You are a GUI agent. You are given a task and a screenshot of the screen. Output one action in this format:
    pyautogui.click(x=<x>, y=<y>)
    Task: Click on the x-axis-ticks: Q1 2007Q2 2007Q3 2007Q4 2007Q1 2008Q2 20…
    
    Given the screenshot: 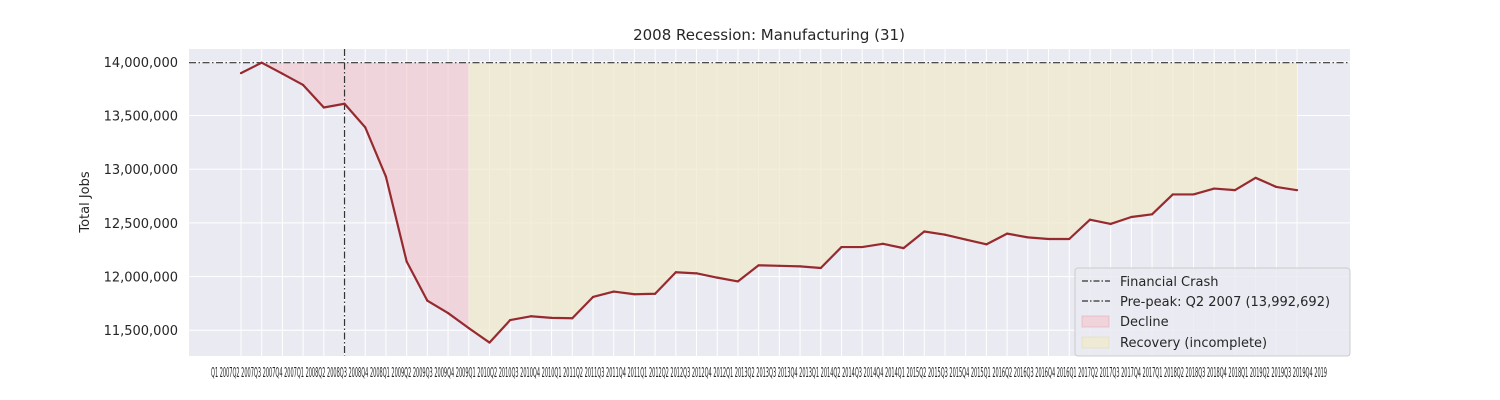 What is the action you would take?
    pyautogui.click(x=769, y=373)
    